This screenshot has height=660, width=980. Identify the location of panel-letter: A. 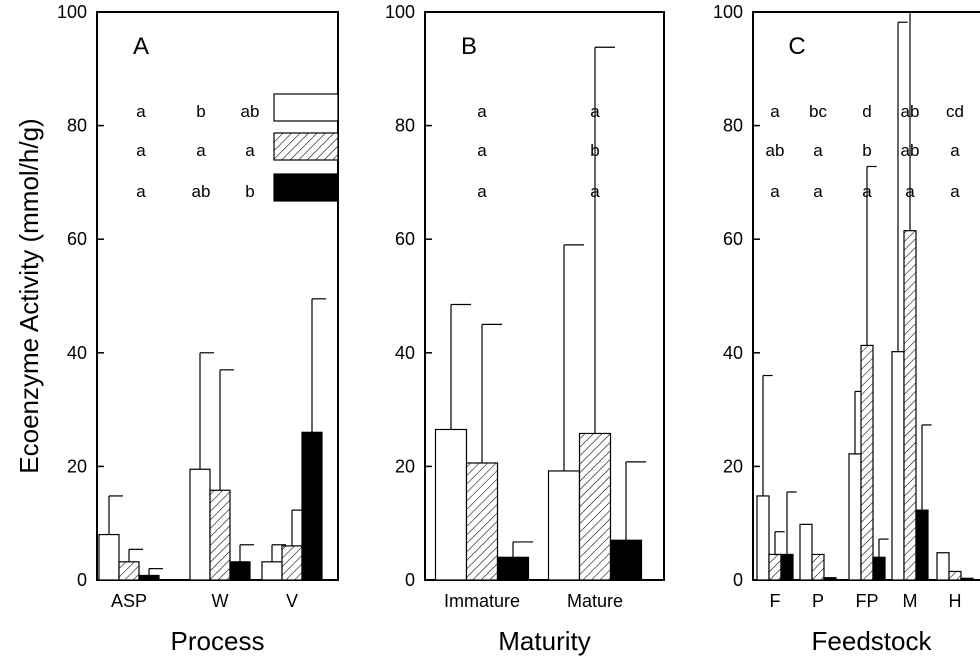
(141, 46).